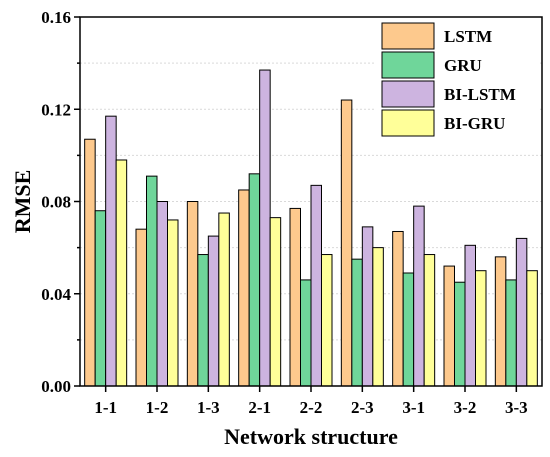 This screenshot has width=550, height=457. What do you see at coordinates (56, 386) in the screenshot?
I see `y-tick-label: 0.00` at bounding box center [56, 386].